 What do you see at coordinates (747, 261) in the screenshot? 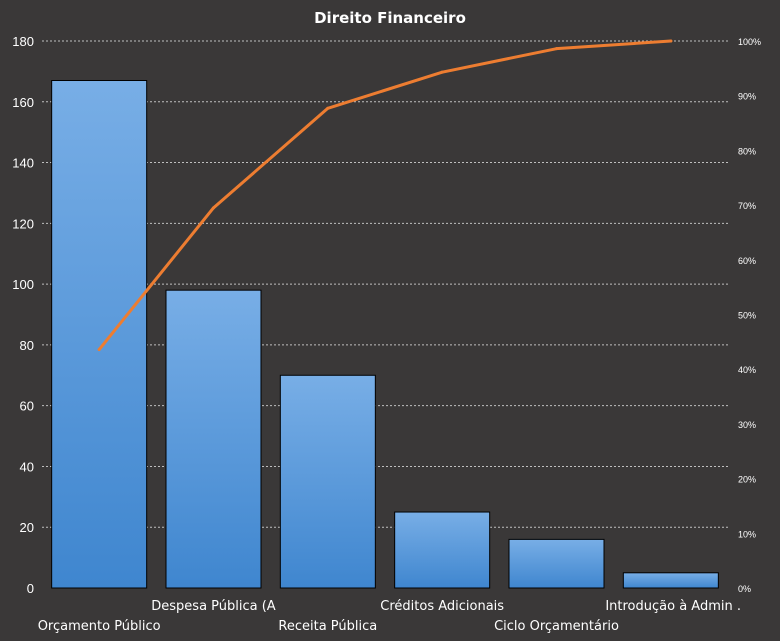
I see `y2-tick-label-6: 60%` at bounding box center [747, 261].